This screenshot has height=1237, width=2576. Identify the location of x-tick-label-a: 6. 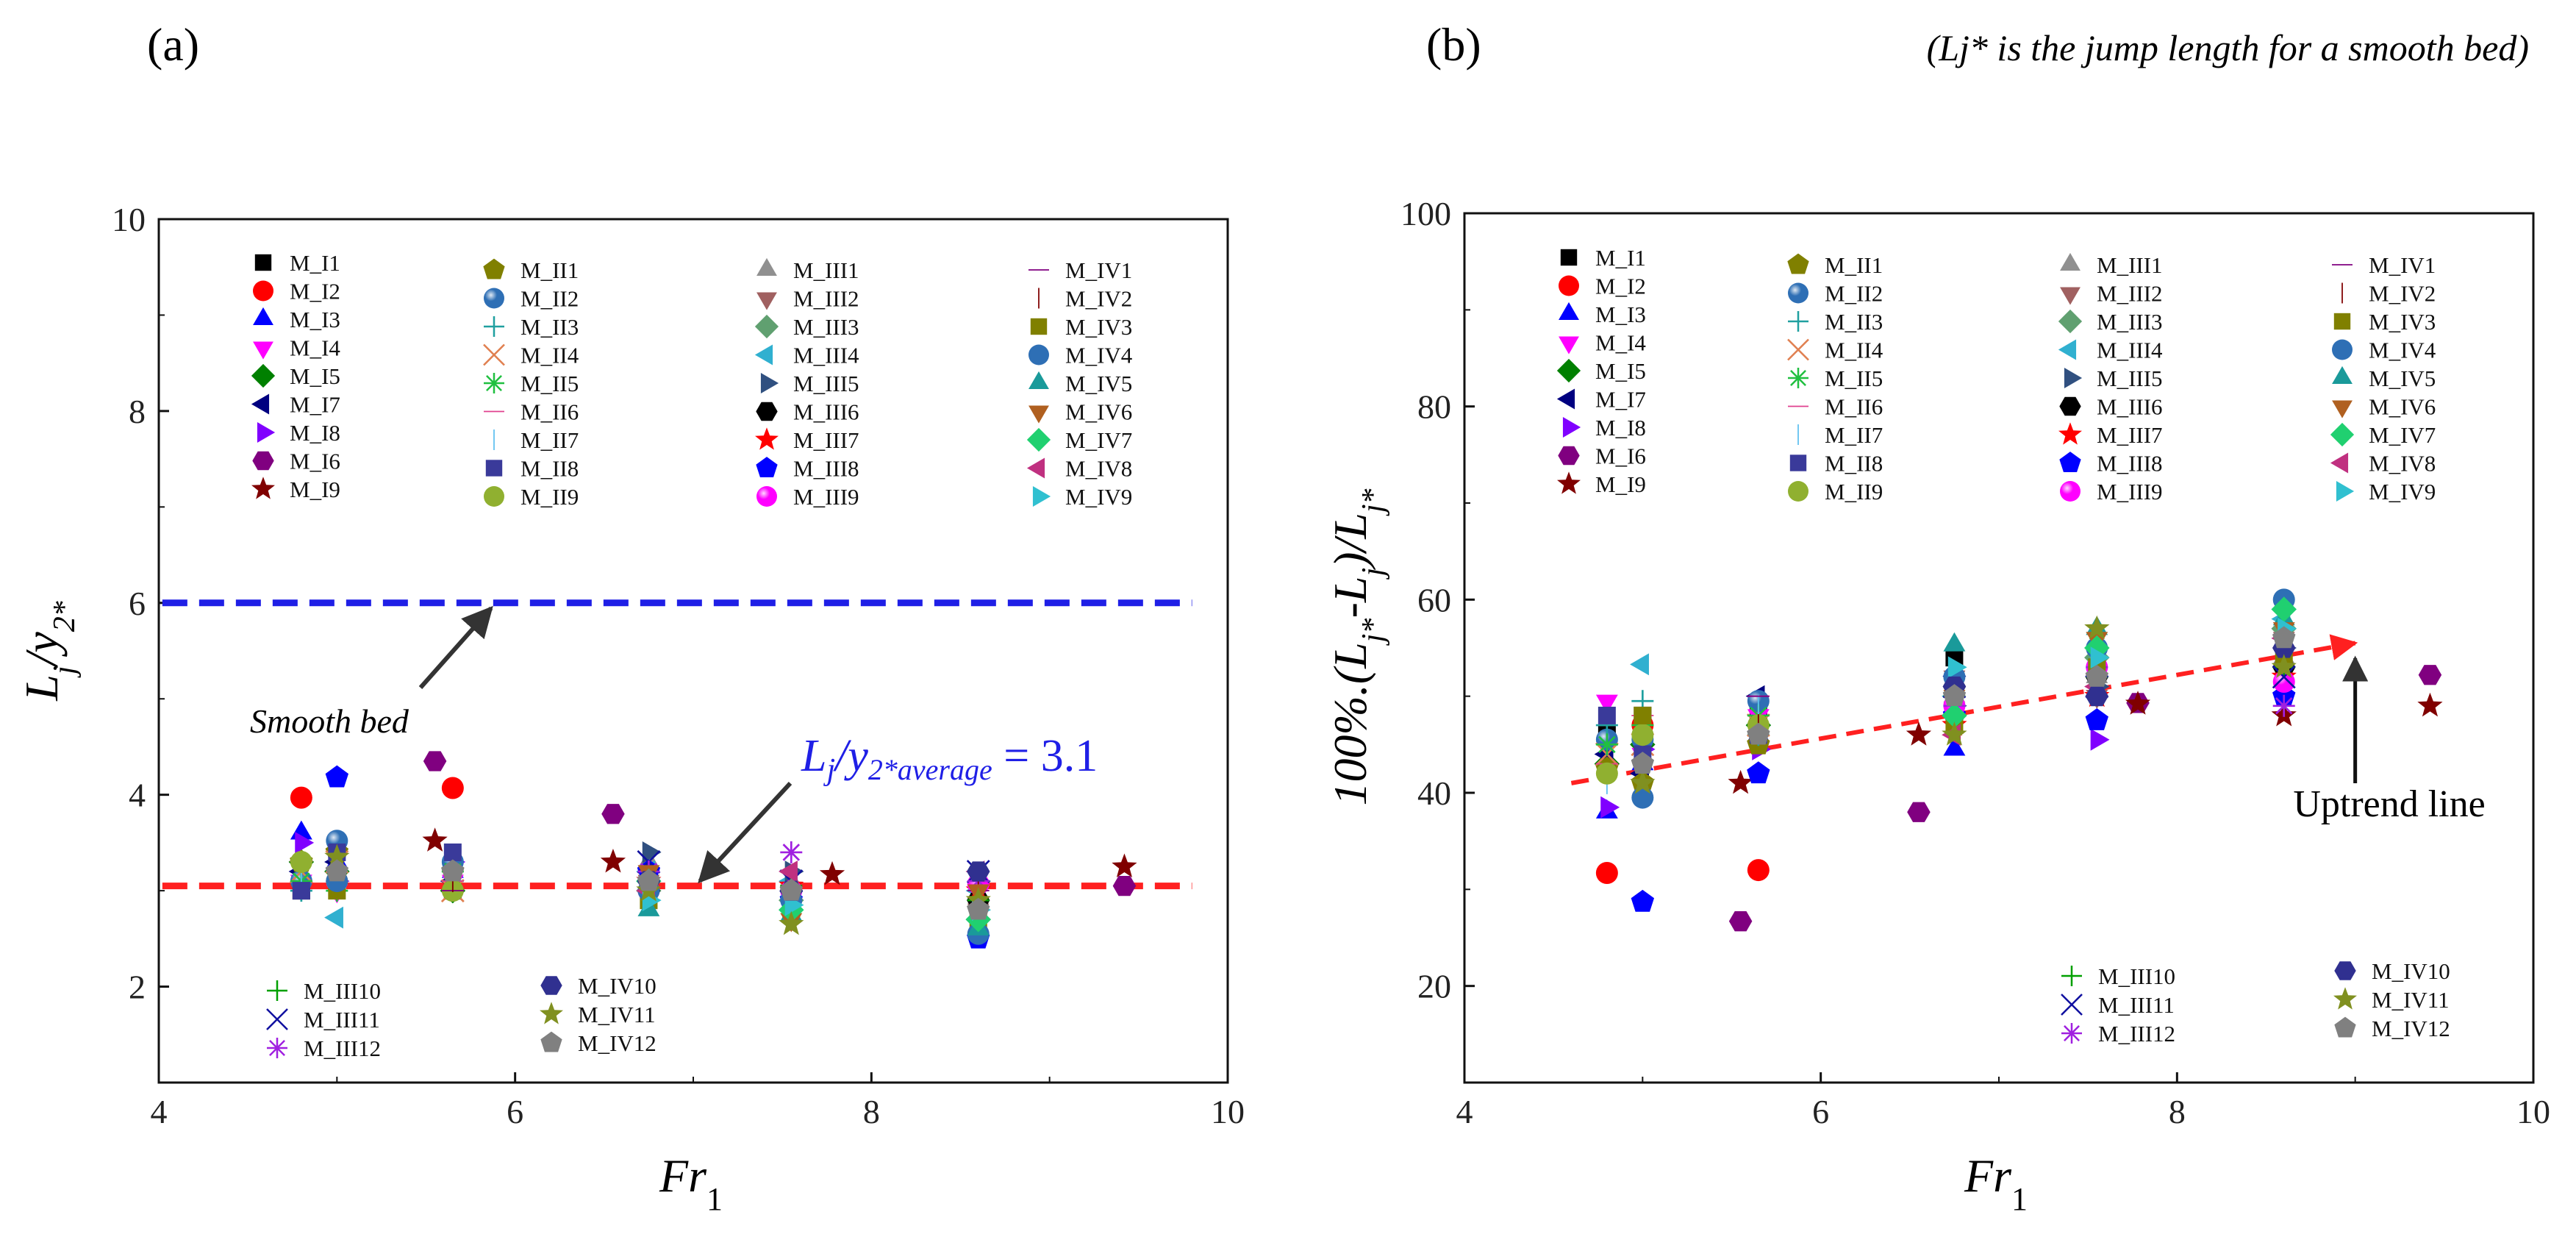
(515, 1111).